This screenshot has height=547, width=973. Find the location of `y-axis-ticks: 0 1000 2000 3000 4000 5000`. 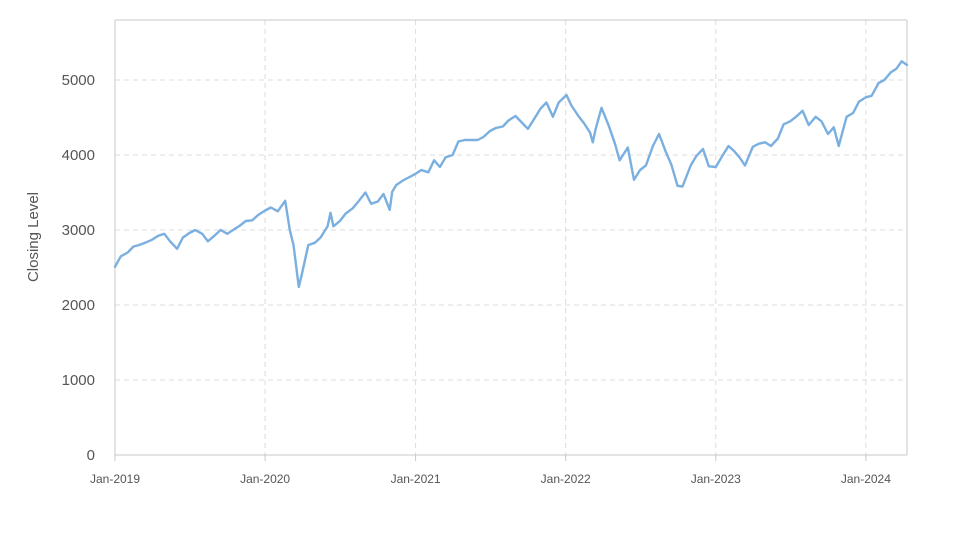

y-axis-ticks: 0 1000 2000 3000 4000 5000 is located at coordinates (78, 268).